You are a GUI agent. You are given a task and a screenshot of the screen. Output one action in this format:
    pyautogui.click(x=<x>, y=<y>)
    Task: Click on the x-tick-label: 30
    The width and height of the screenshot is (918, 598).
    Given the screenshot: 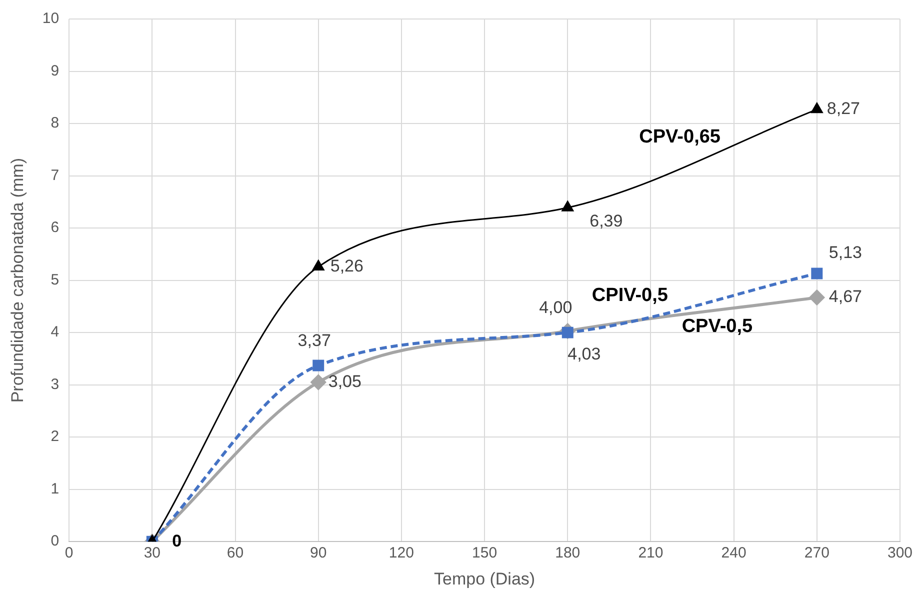 What is the action you would take?
    pyautogui.click(x=152, y=553)
    